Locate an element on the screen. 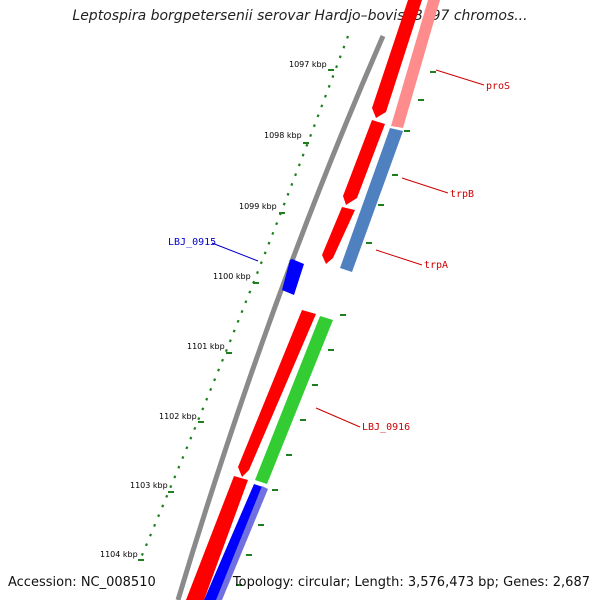 This screenshot has height=600, width=600. ruler-label: 1099 kbp is located at coordinates (258, 206).